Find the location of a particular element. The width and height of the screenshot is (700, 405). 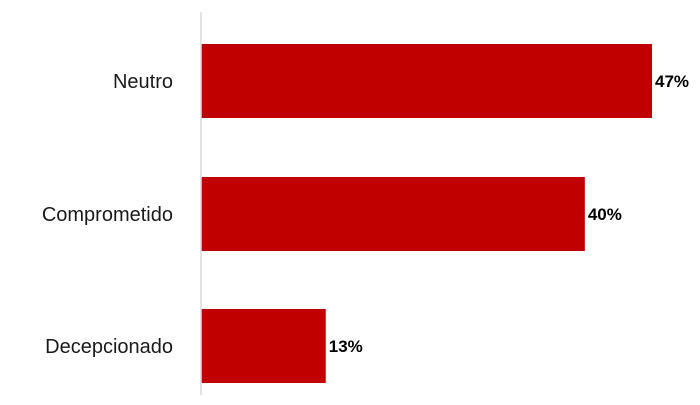

category-label-decepcionado: Decepcionado is located at coordinates (109, 347).